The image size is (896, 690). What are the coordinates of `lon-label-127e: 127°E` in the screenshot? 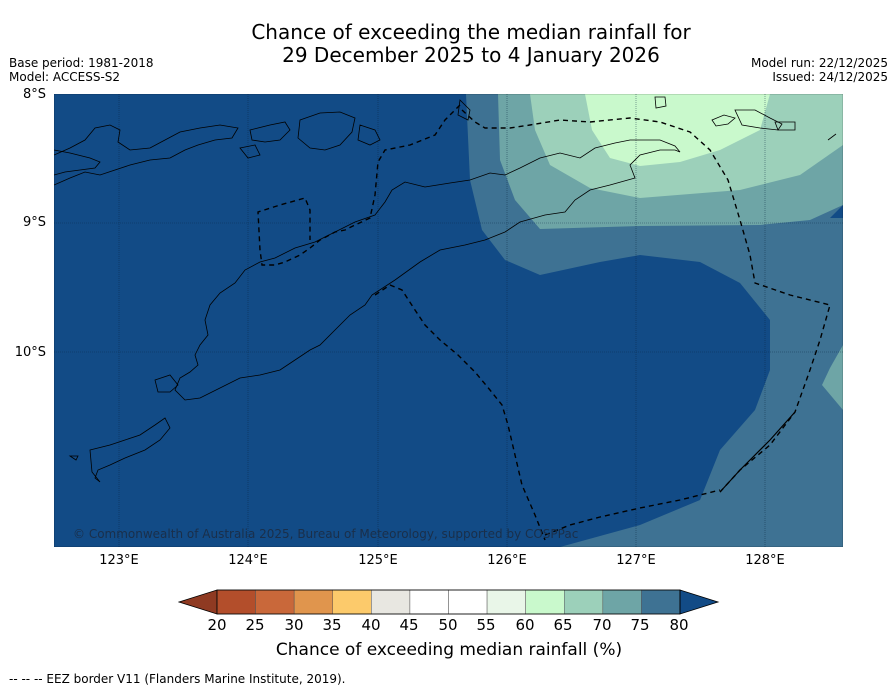 It's located at (636, 560).